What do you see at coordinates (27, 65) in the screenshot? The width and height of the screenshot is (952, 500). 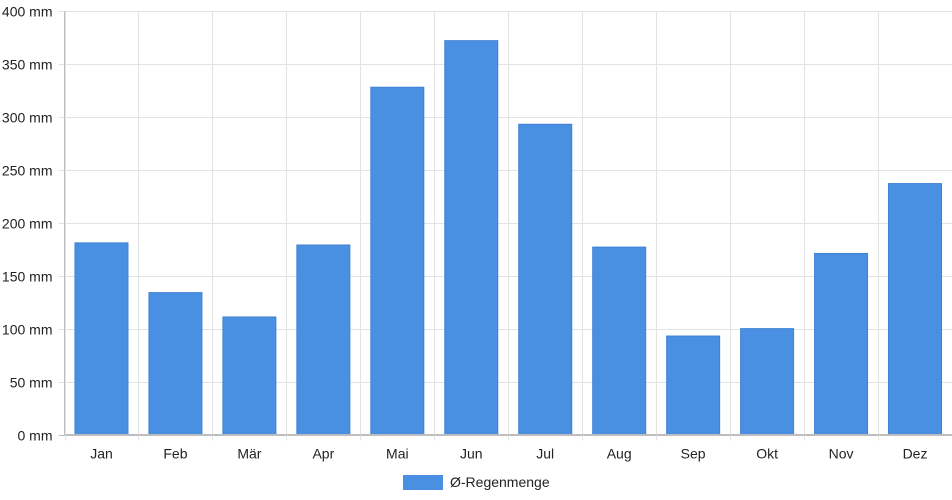 I see `y-tick-label: 350 mm` at bounding box center [27, 65].